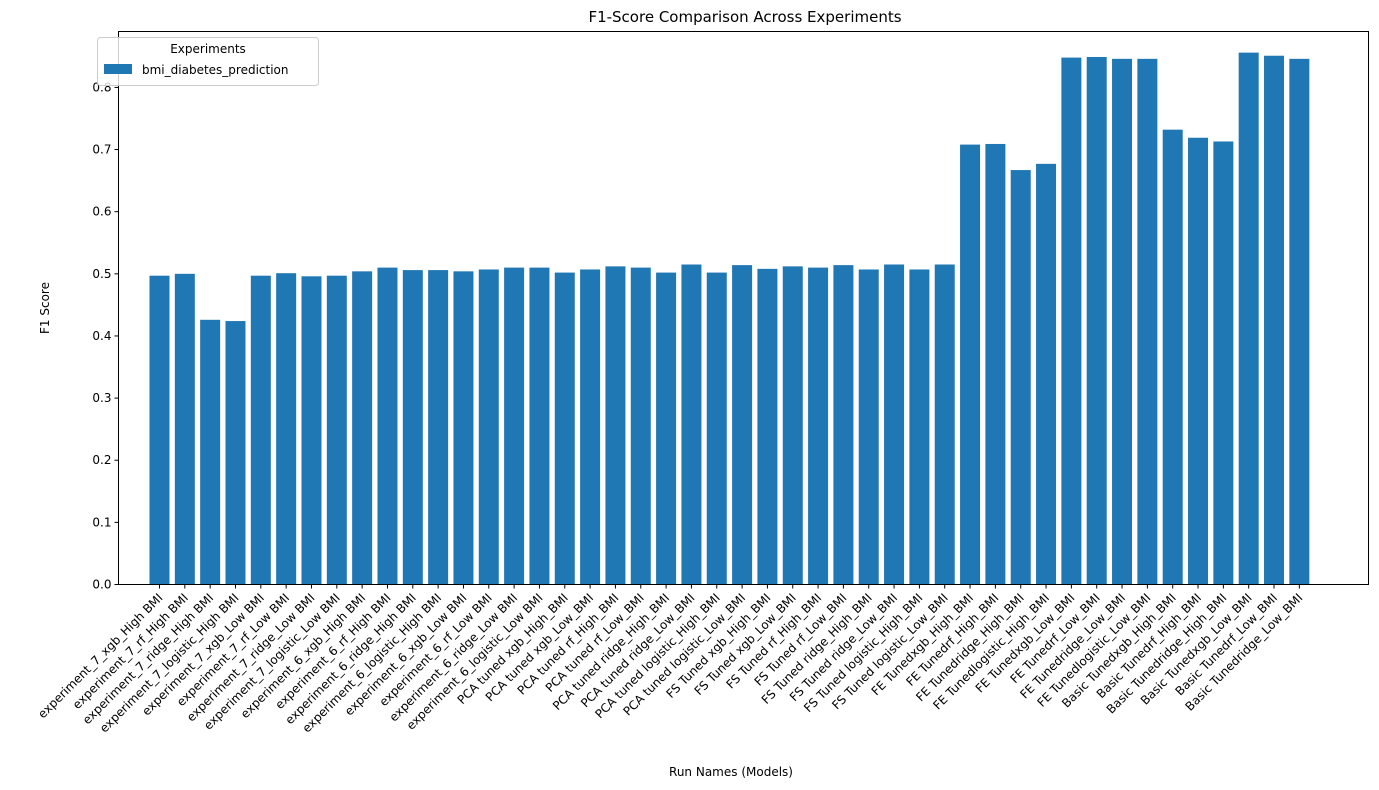  I want to click on y-tick-label: 0.1, so click(101, 522).